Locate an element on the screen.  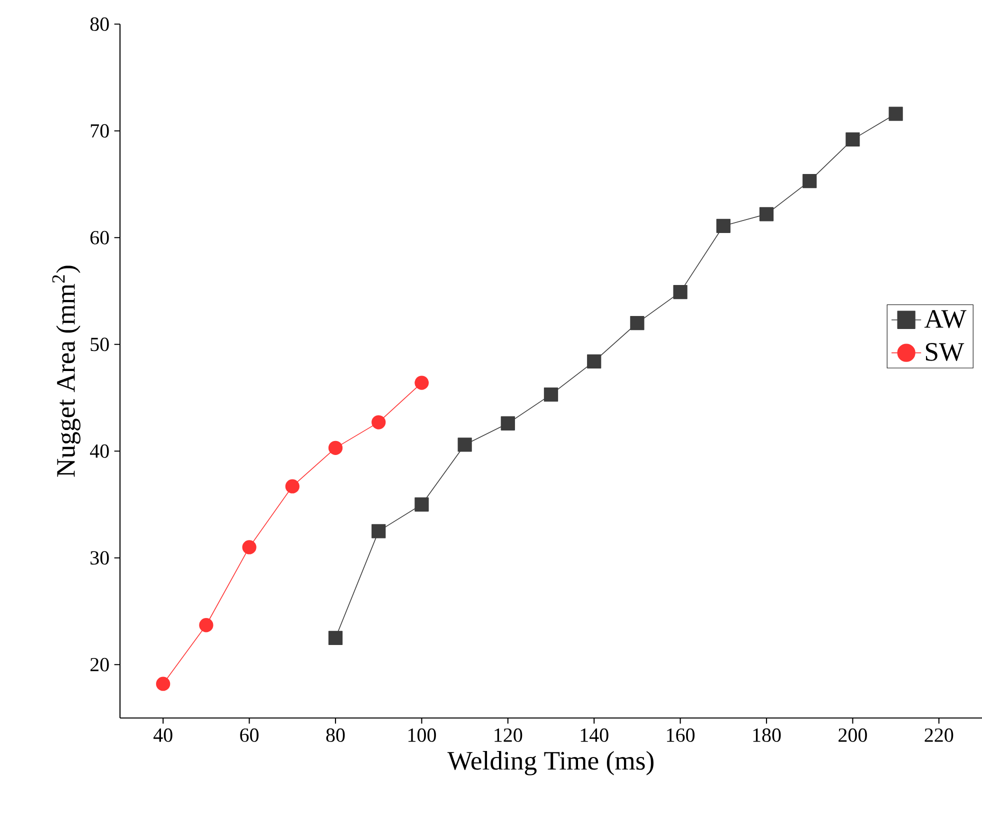
y-tick-label: 40 is located at coordinates (99, 451).